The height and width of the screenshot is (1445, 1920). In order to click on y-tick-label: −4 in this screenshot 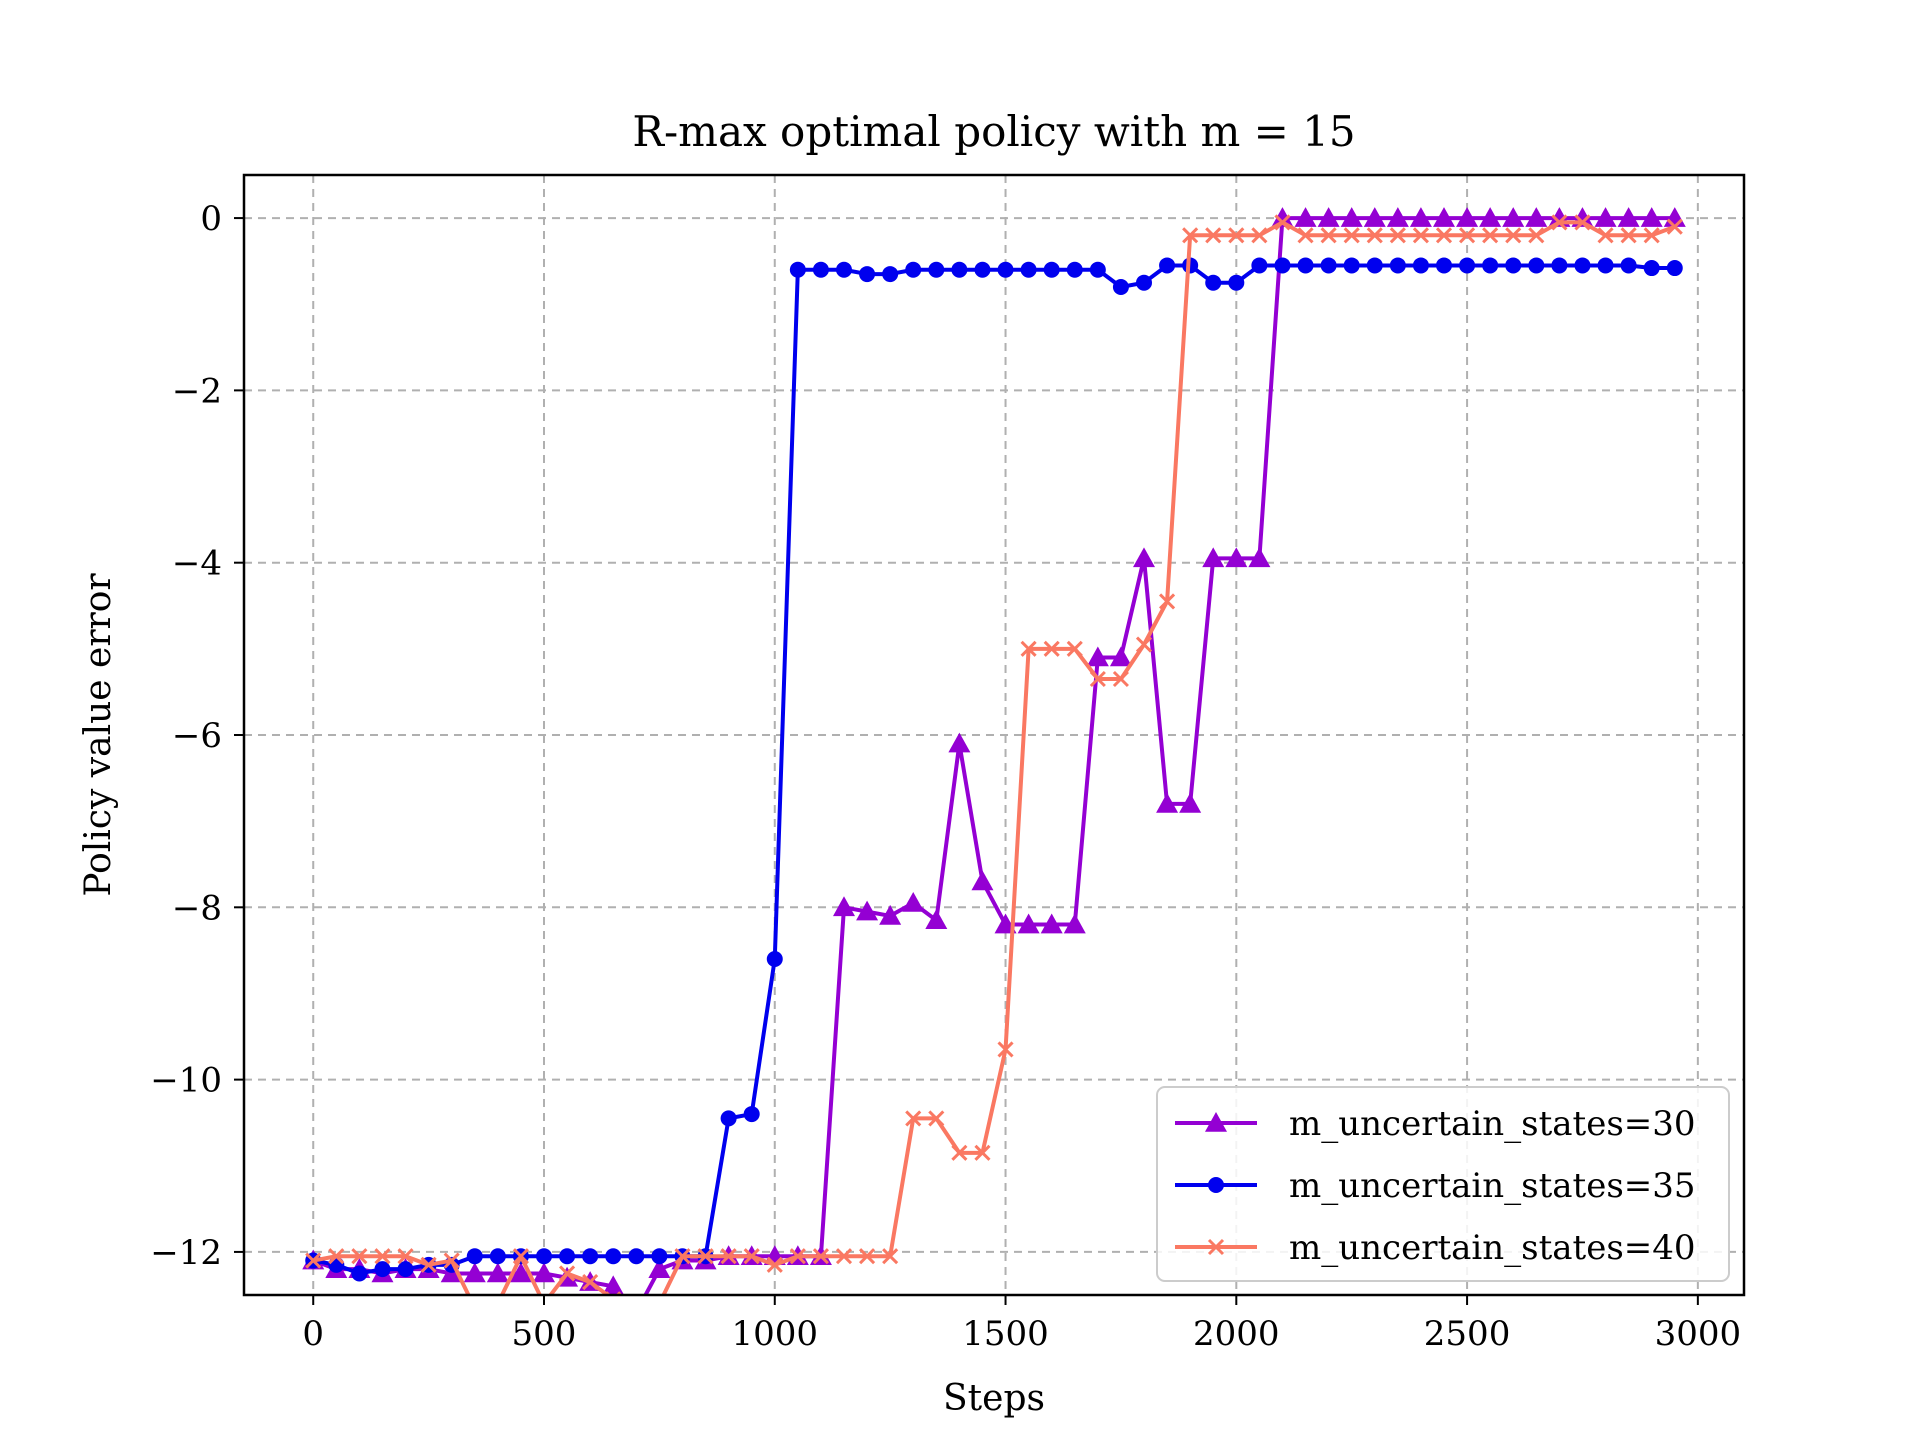, I will do `click(197, 564)`.